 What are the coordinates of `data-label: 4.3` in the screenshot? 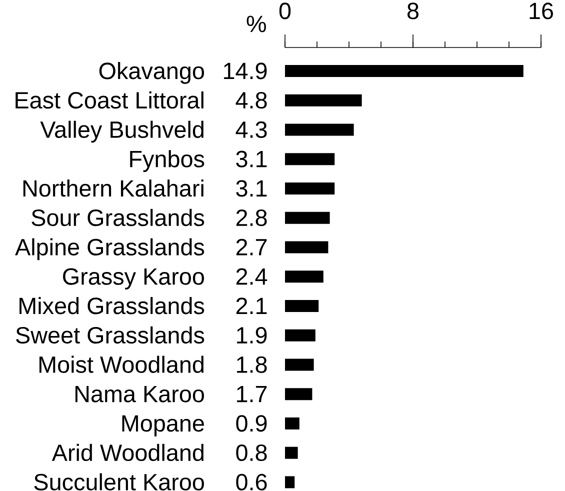 It's located at (251, 129).